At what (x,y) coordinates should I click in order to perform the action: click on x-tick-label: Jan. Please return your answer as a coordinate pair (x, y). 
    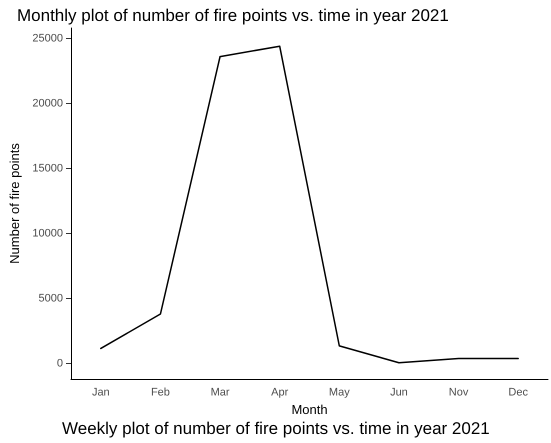
    Looking at the image, I should click on (101, 392).